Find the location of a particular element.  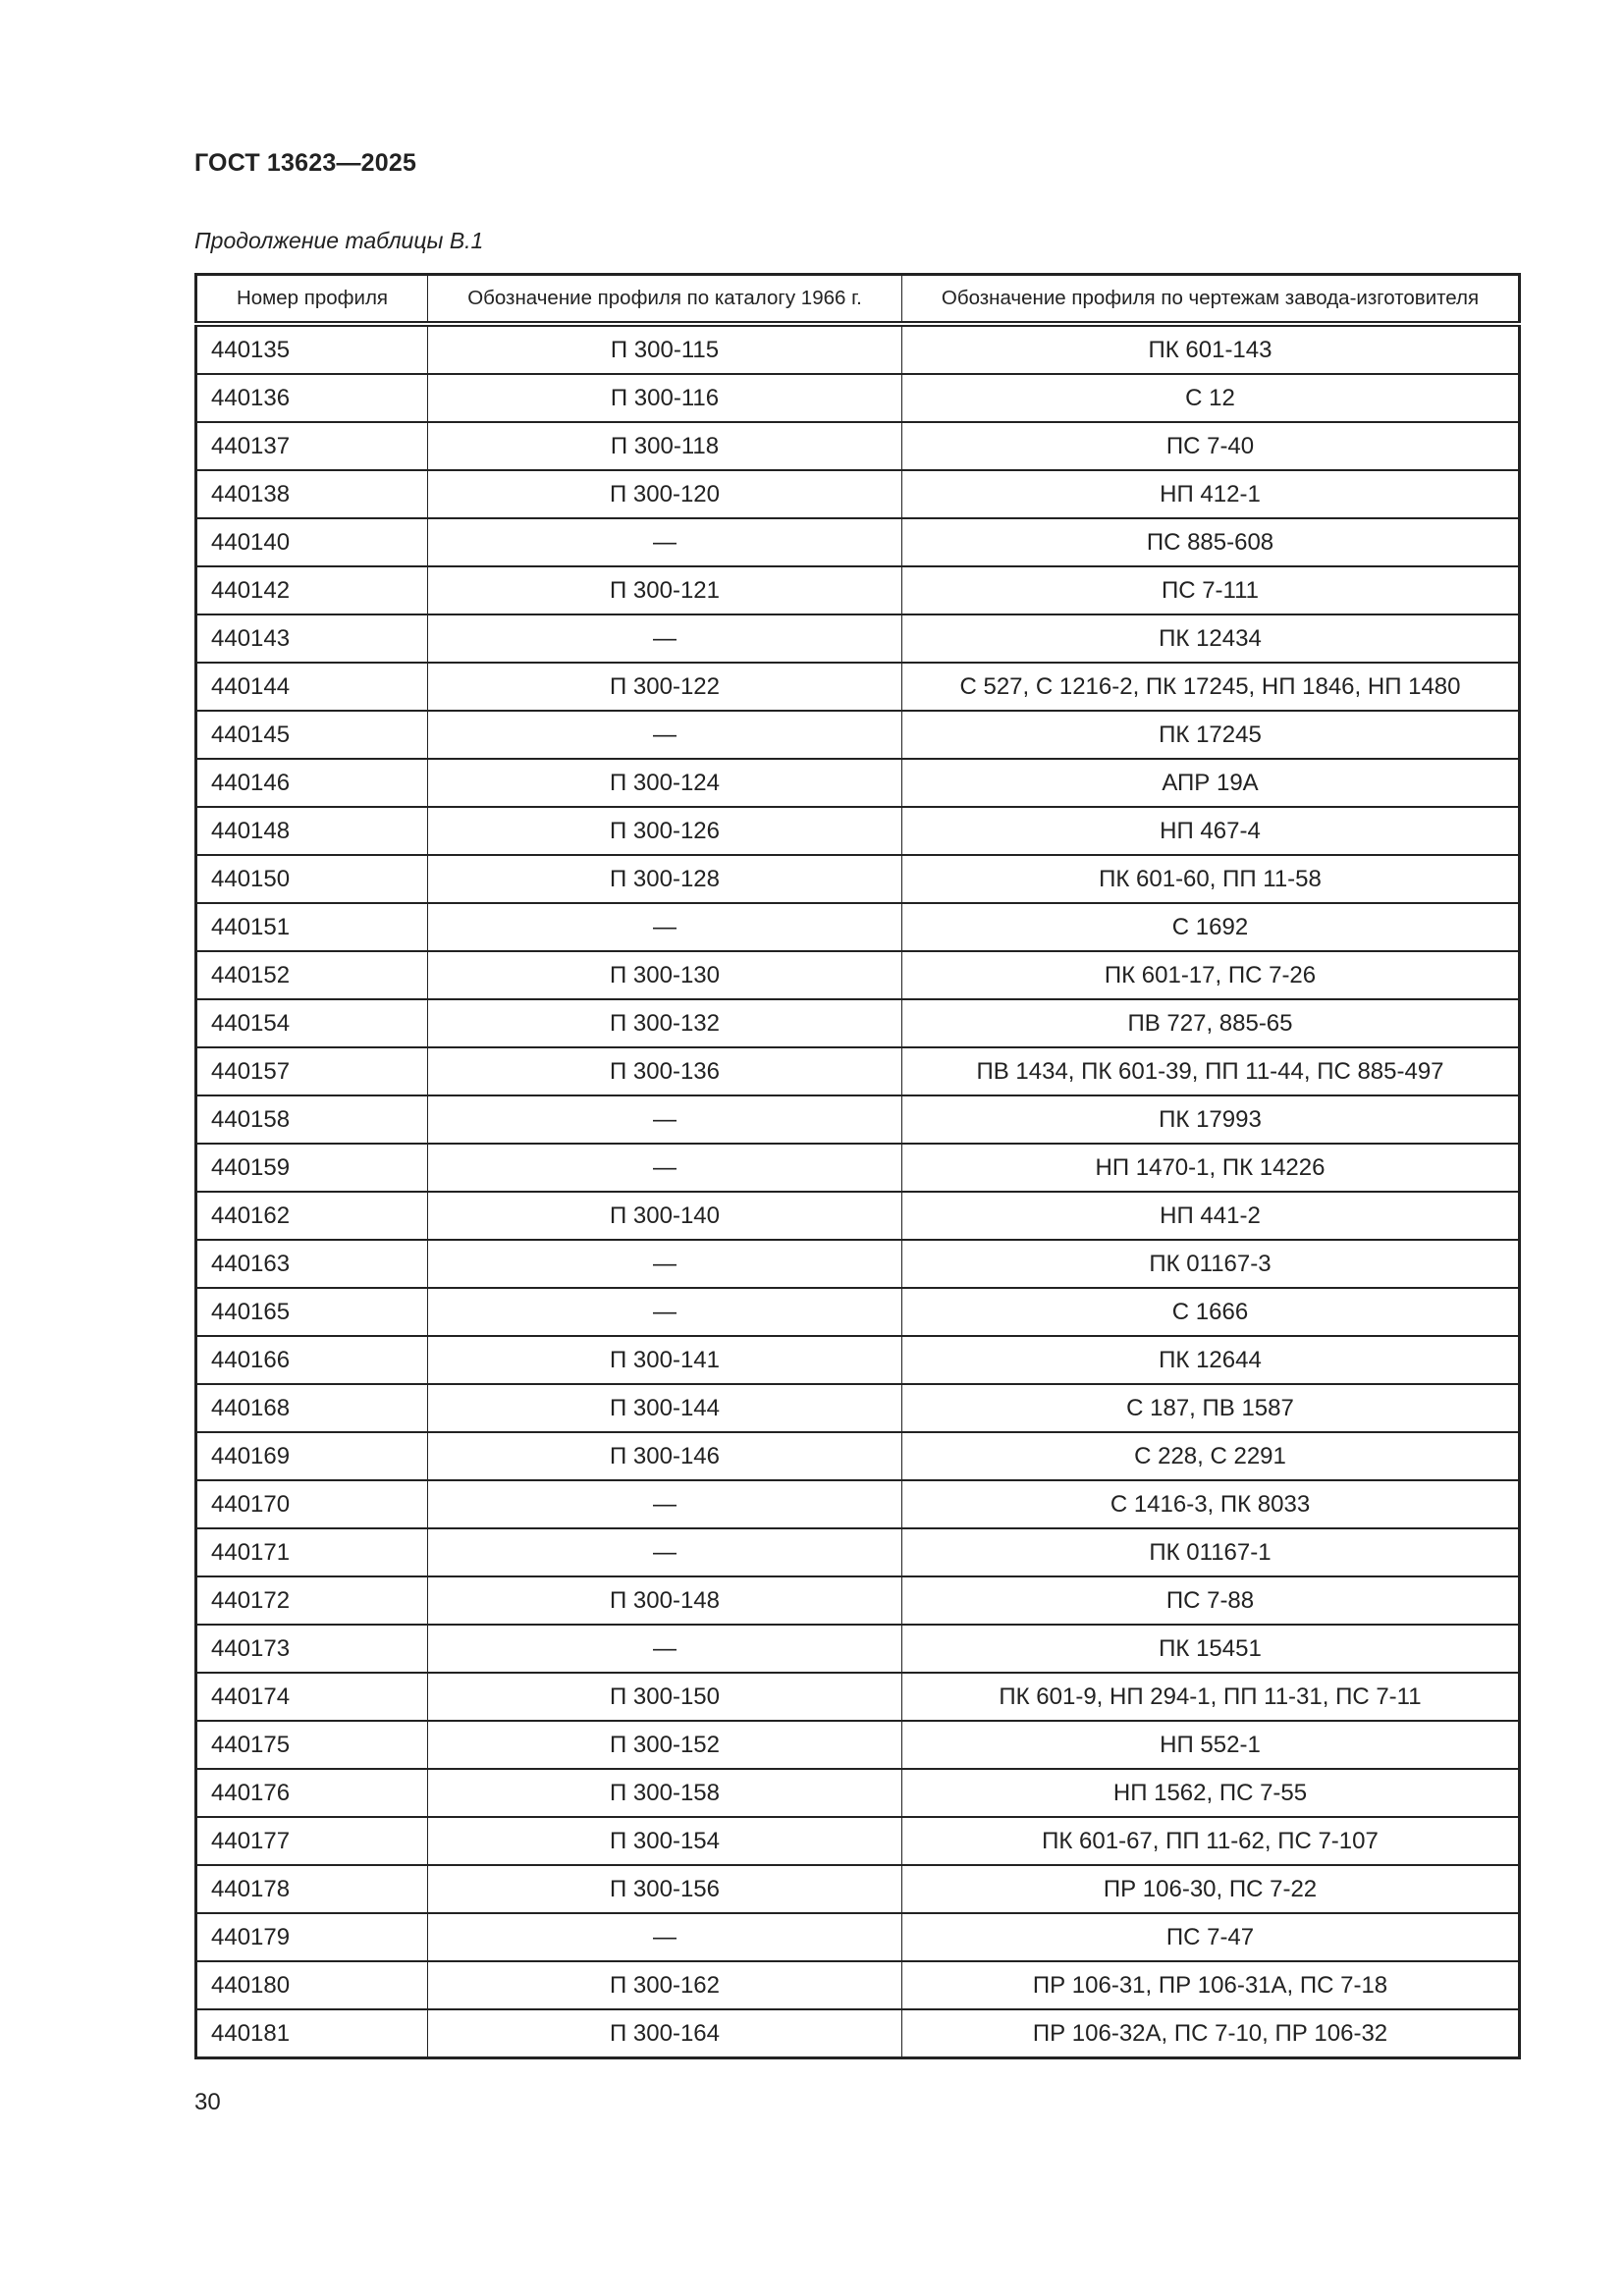

profile-number-cell: 440175 is located at coordinates (311, 1745).